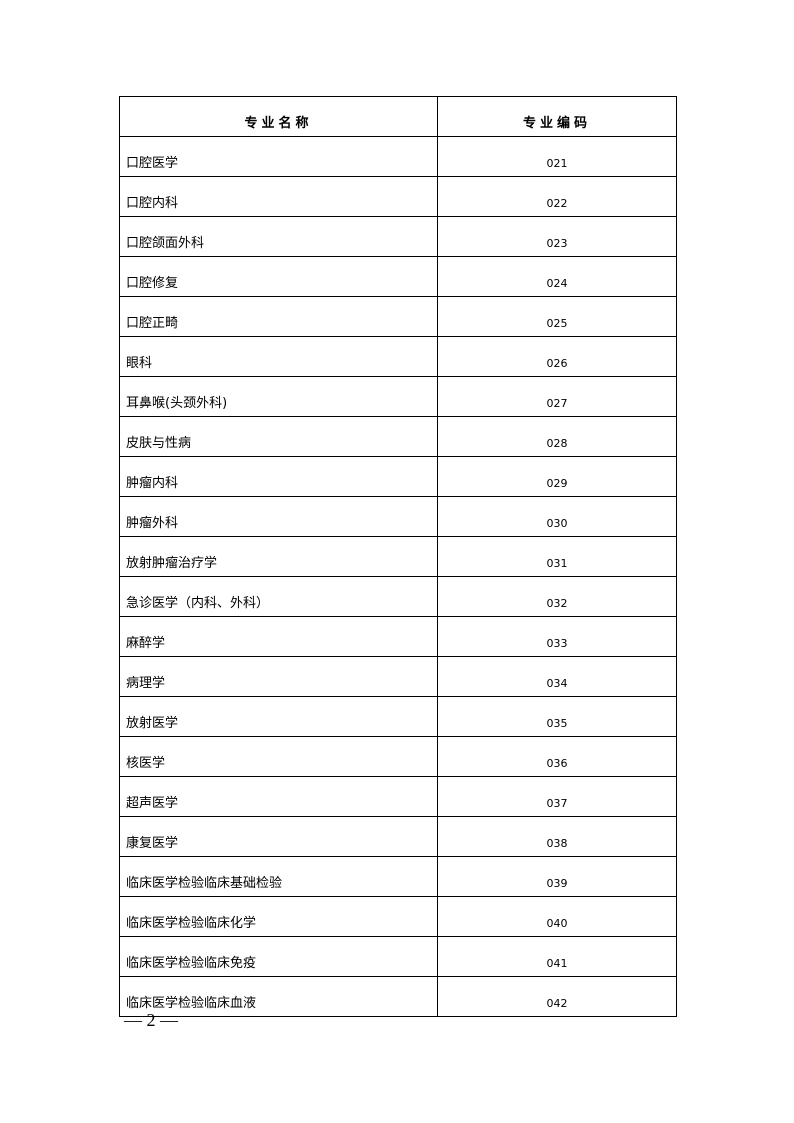 This screenshot has width=794, height=1123. I want to click on specialty-code: 032, so click(557, 596).